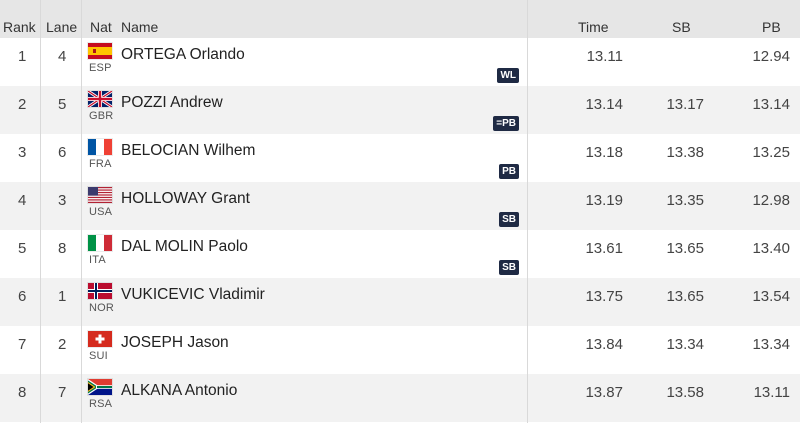  What do you see at coordinates (102, 308) in the screenshot?
I see `nat-code: NOR` at bounding box center [102, 308].